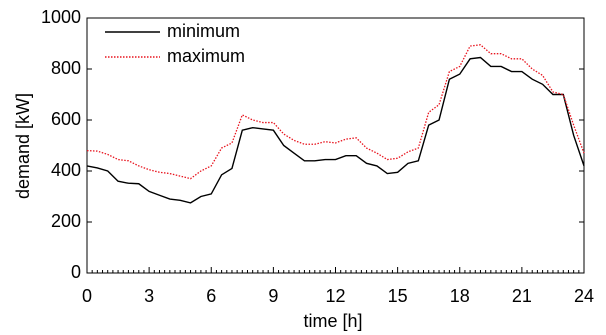 This screenshot has width=606, height=335. Describe the element at coordinates (149, 296) in the screenshot. I see `x-tick-label: 3` at that location.